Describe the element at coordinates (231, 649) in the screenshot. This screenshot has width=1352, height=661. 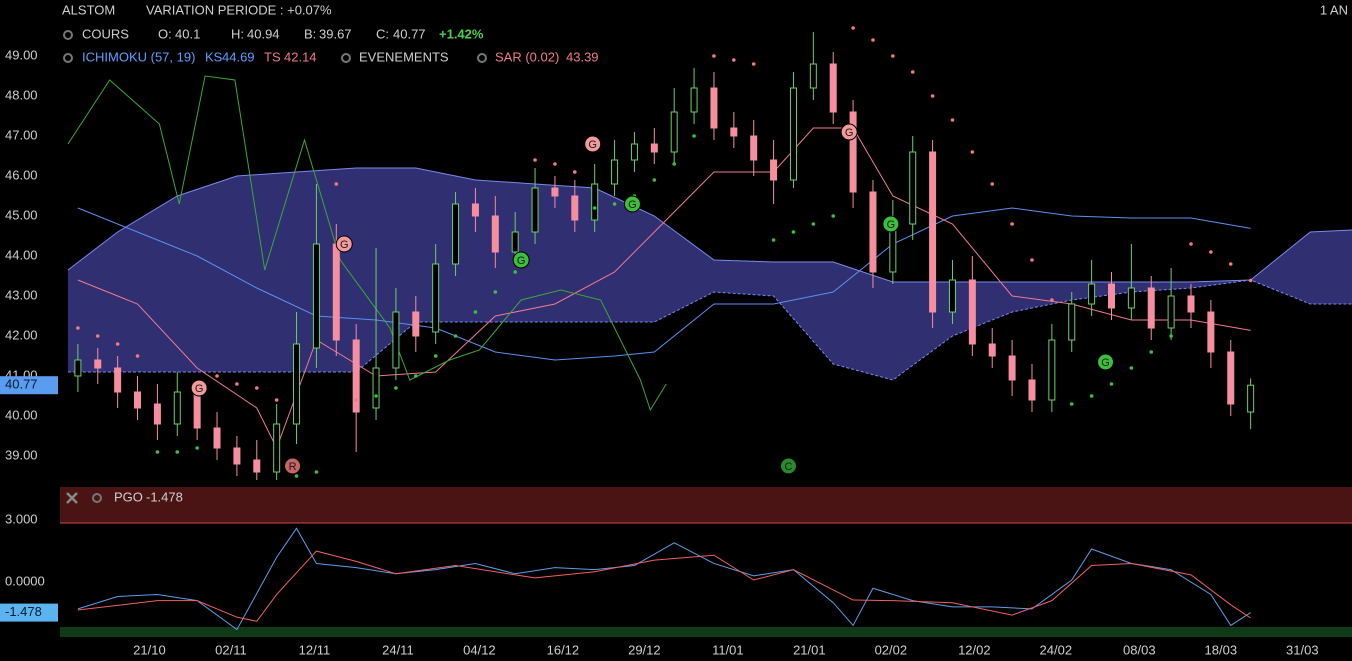
I see `x-tick-label: 02/11` at that location.